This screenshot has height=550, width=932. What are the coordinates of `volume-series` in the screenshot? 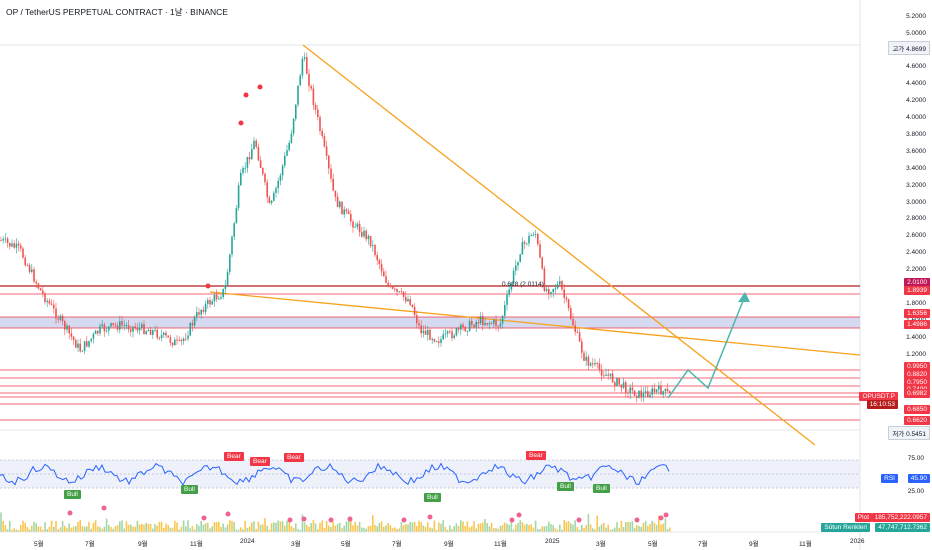 It's located at (335, 518).